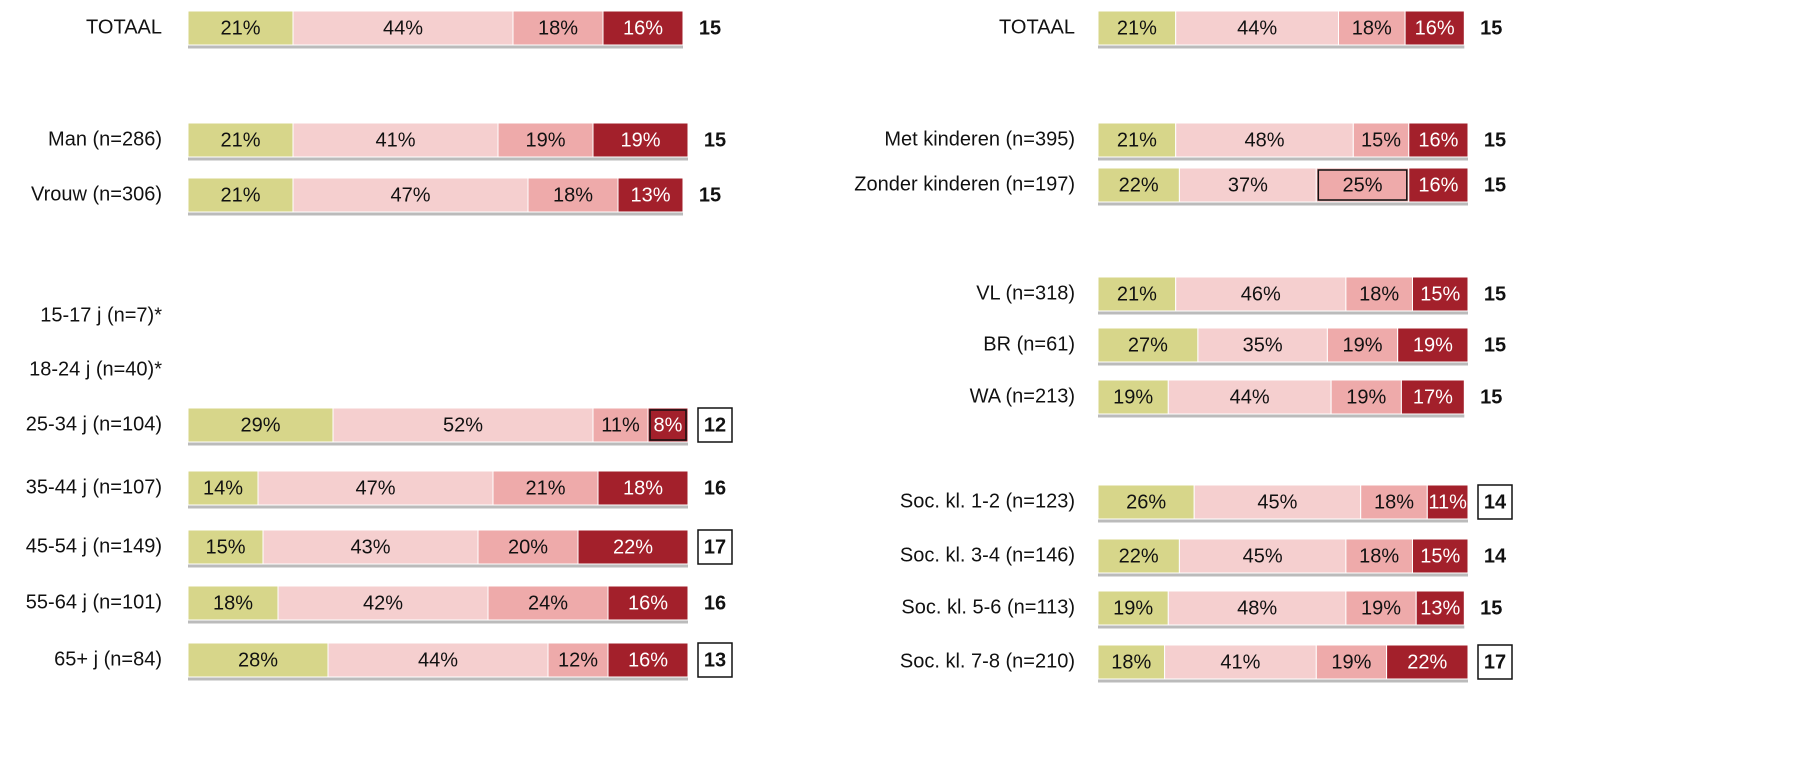  Describe the element at coordinates (987, 661) in the screenshot. I see `category-label: Soc. kl. 7-8 (n=210)` at that location.